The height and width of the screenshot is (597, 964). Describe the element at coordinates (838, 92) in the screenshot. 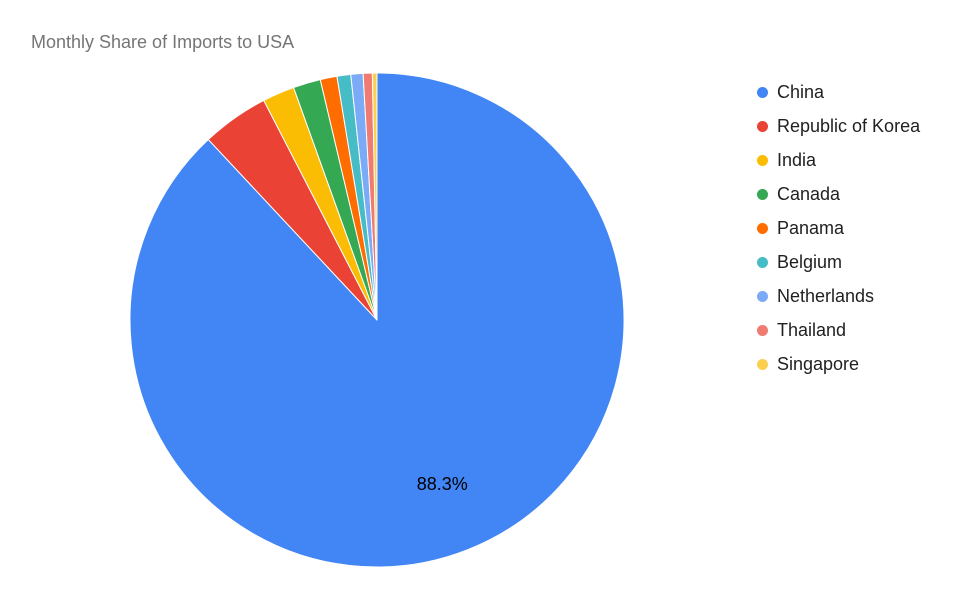

I see `legend-item: China` at that location.